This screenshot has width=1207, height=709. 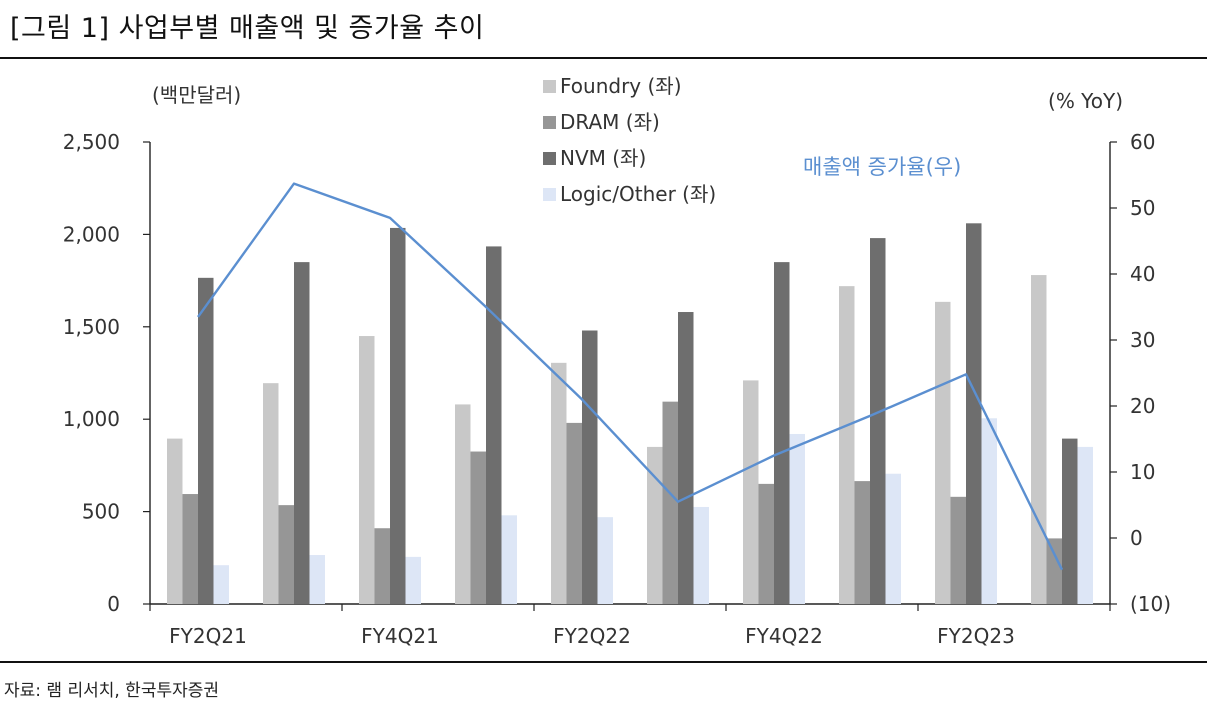 I want to click on bar-nvm-fy3q22, so click(x=686, y=458).